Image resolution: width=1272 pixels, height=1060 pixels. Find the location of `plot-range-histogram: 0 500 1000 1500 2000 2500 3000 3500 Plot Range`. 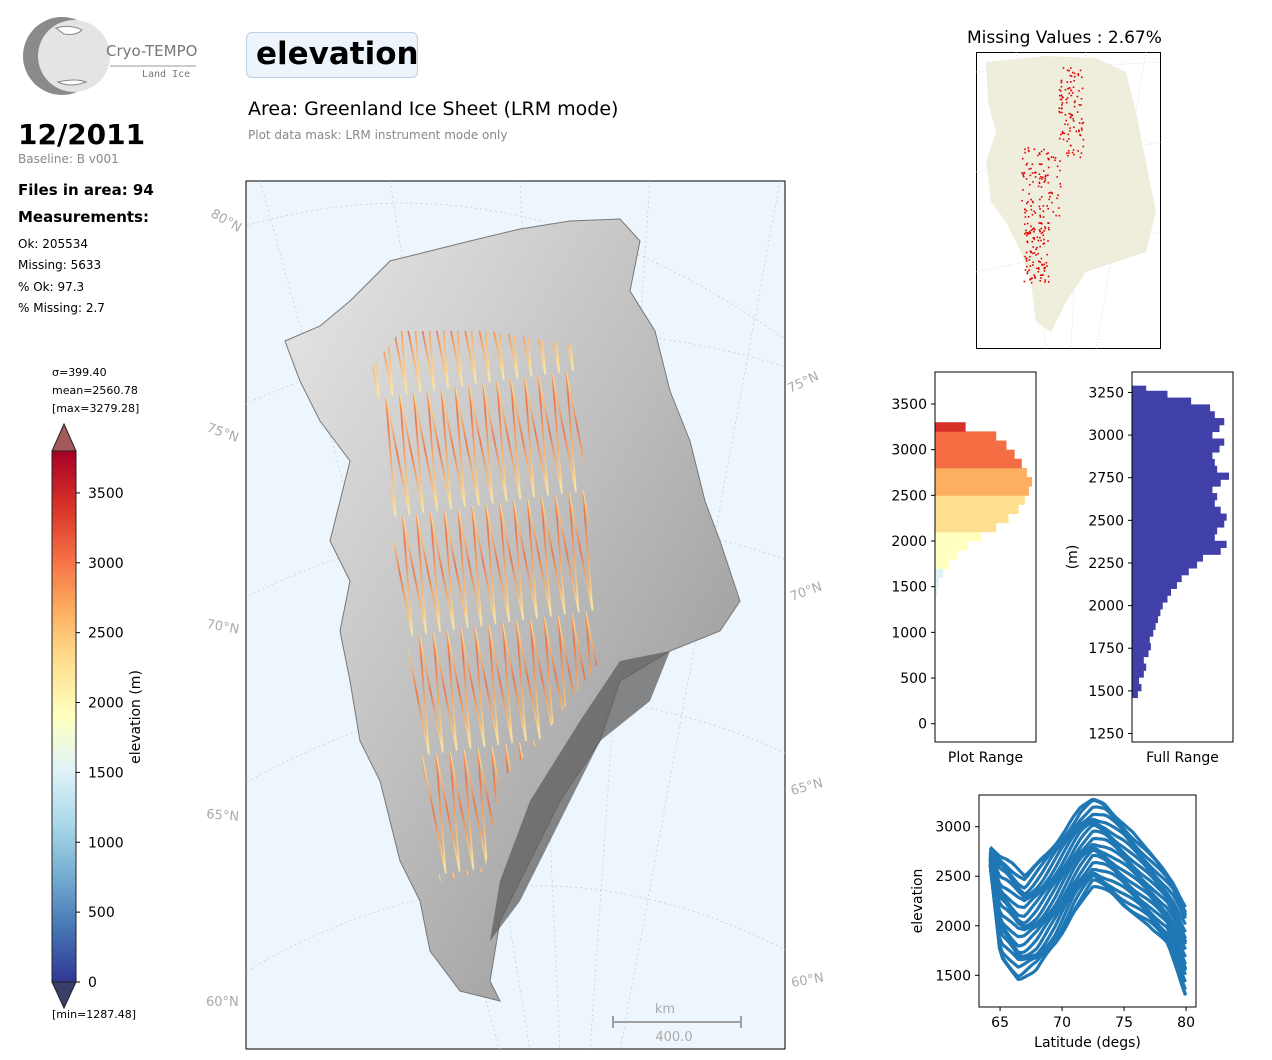

plot-range-histogram: 0 500 1000 1500 2000 2500 3000 3500 Plot Range is located at coordinates (965, 570).